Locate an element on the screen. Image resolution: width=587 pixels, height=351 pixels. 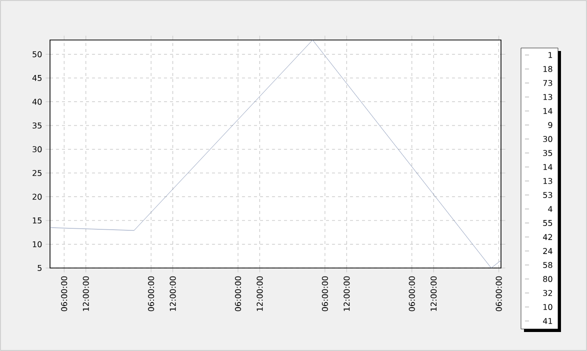
y-tick-label: 40 is located at coordinates (37, 101).